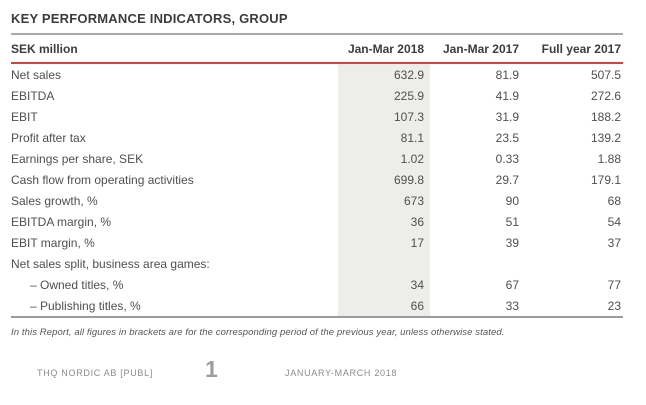 Image resolution: width=646 pixels, height=405 pixels. What do you see at coordinates (605, 74) in the screenshot?
I see `value-full-year-2017: 507.5` at bounding box center [605, 74].